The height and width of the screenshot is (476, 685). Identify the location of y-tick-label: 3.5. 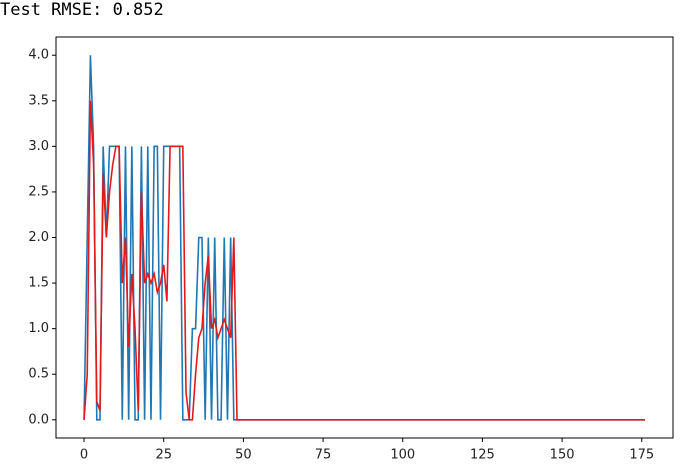
(38, 100).